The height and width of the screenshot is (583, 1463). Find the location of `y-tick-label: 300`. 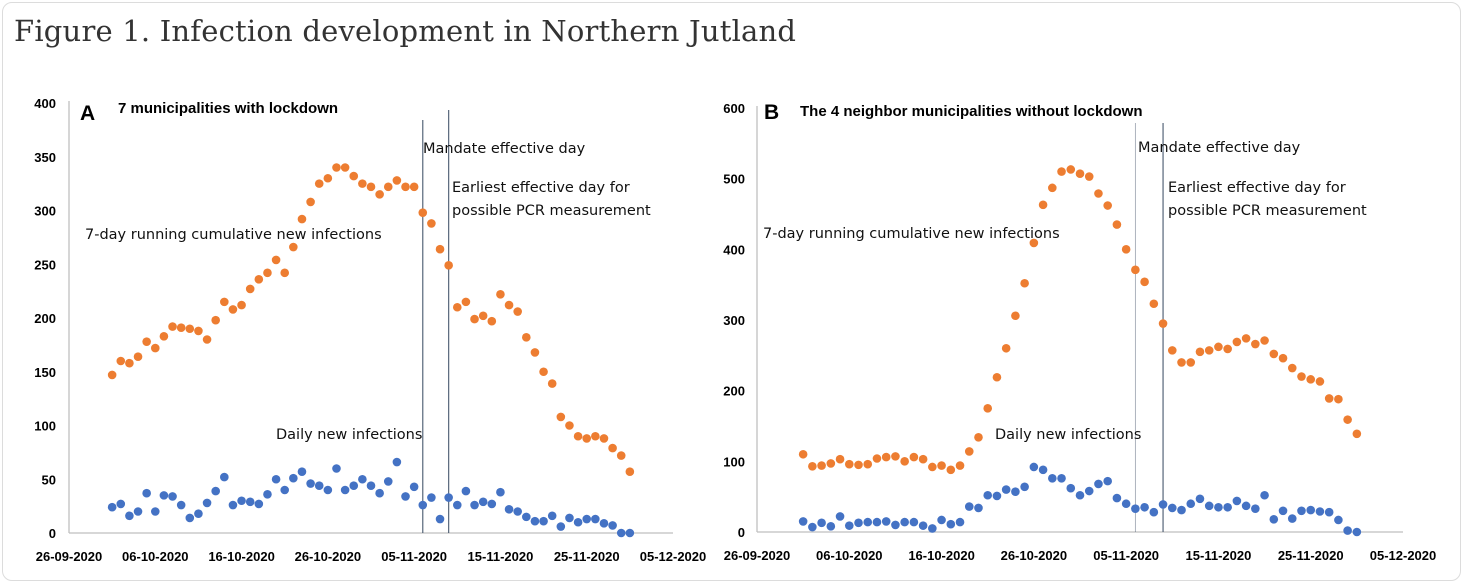

y-tick-label: 300 is located at coordinates (734, 320).